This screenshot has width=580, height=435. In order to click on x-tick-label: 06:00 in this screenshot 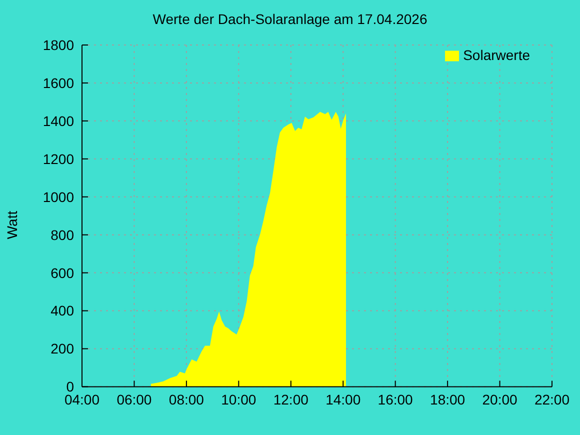, I will do `click(134, 400)`.